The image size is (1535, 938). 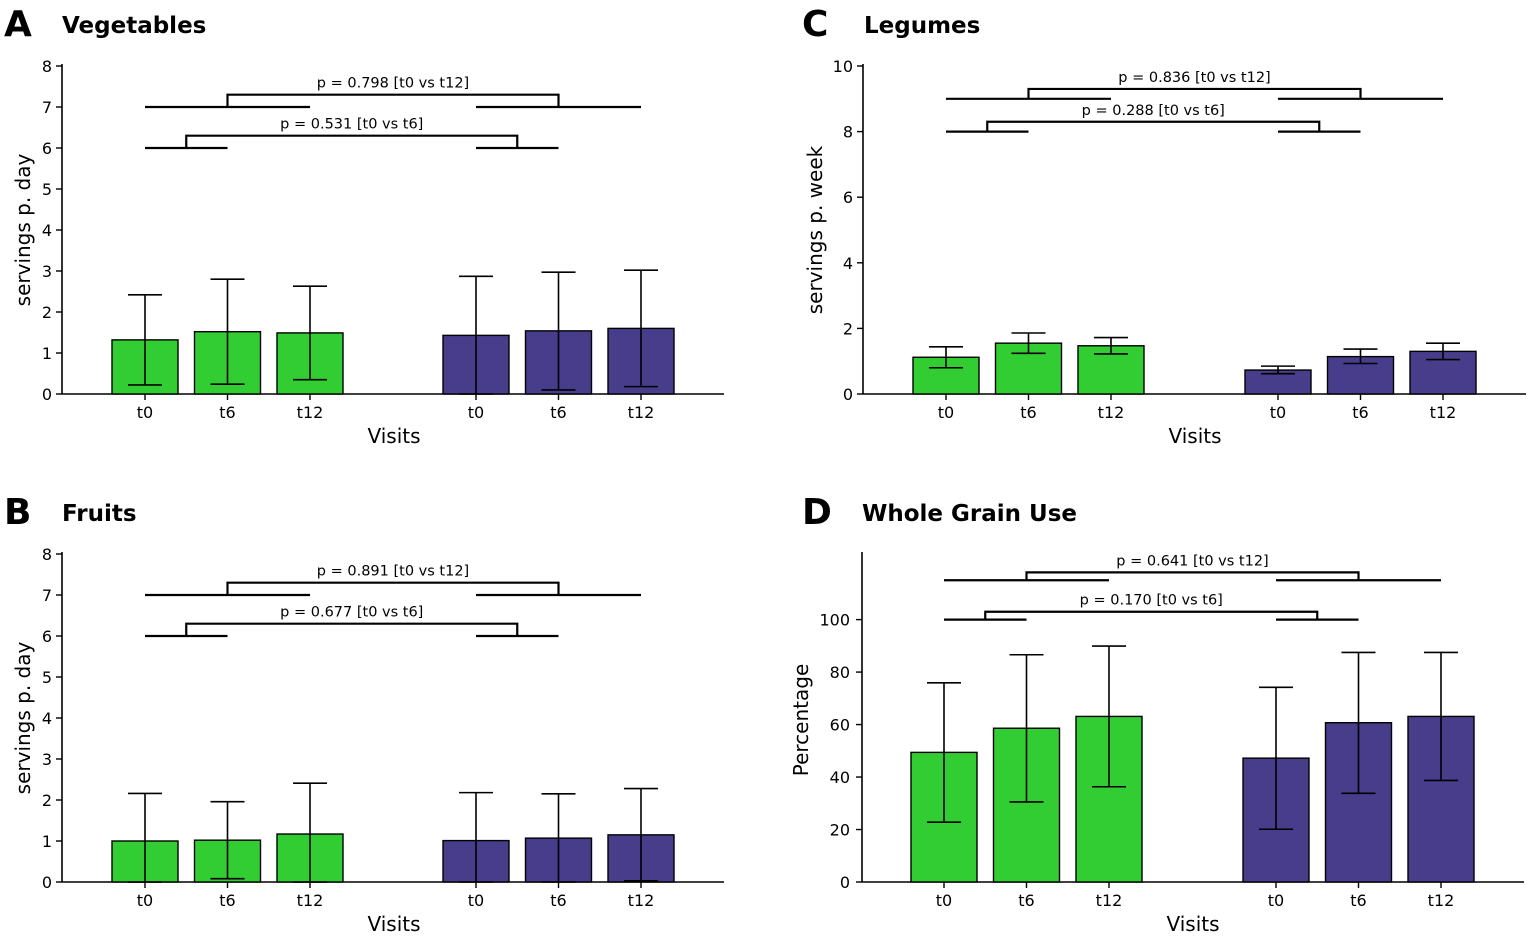 What do you see at coordinates (815, 229) in the screenshot?
I see `y-axis-label: servings p. week` at bounding box center [815, 229].